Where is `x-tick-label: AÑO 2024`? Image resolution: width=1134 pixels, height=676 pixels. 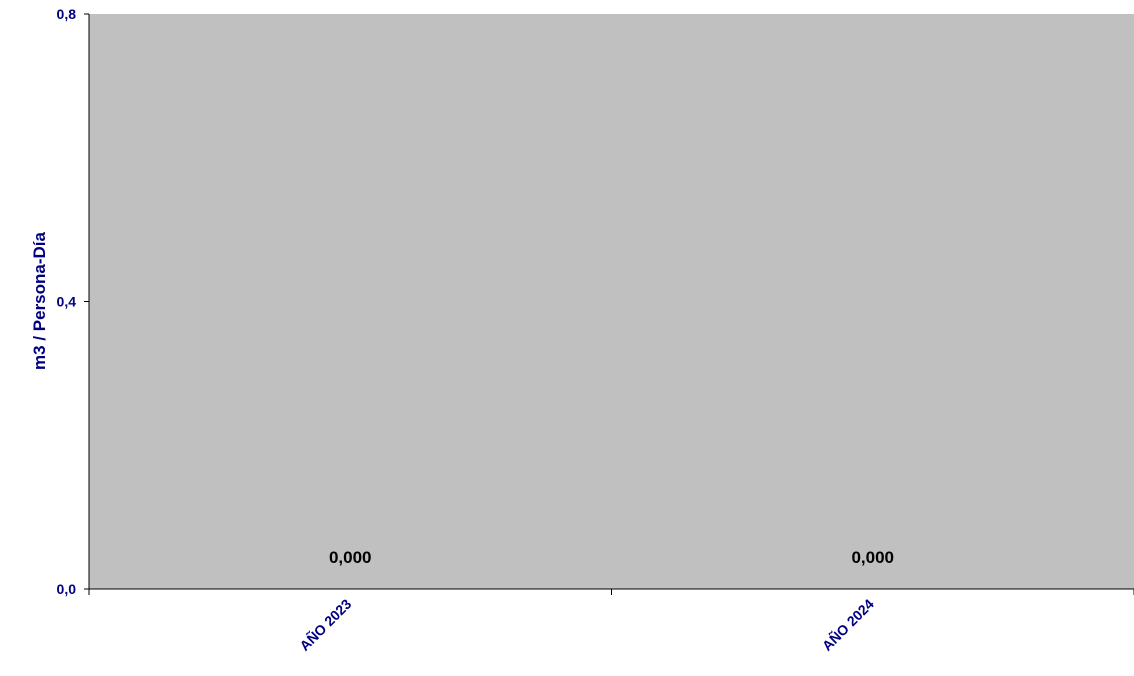 x-tick-label: AÑO 2024 is located at coordinates (847, 624).